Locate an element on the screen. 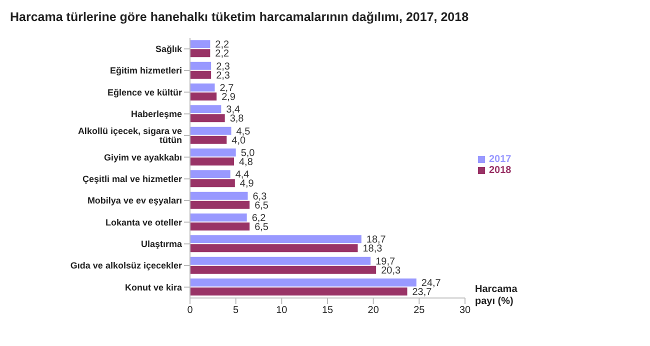  data-label: 3,4 is located at coordinates (233, 110).